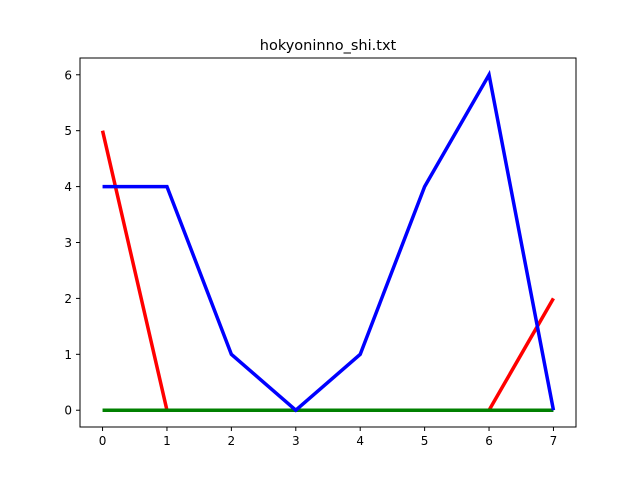 This screenshot has height=480, width=640. What do you see at coordinates (68, 75) in the screenshot?
I see `y-tick-label: 6` at bounding box center [68, 75].